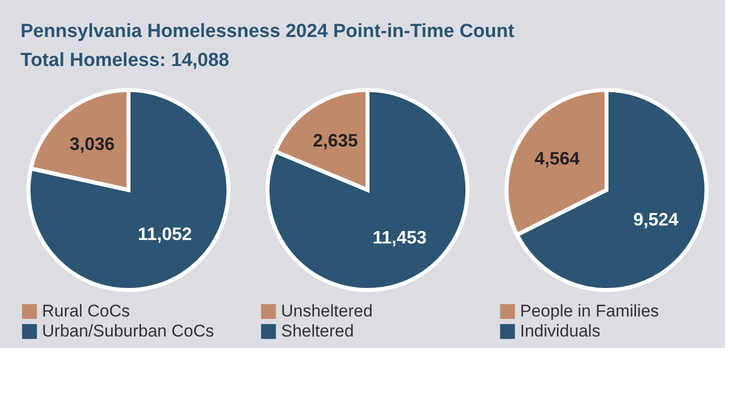  What do you see at coordinates (92, 144) in the screenshot?
I see `data-label: 3,036` at bounding box center [92, 144].